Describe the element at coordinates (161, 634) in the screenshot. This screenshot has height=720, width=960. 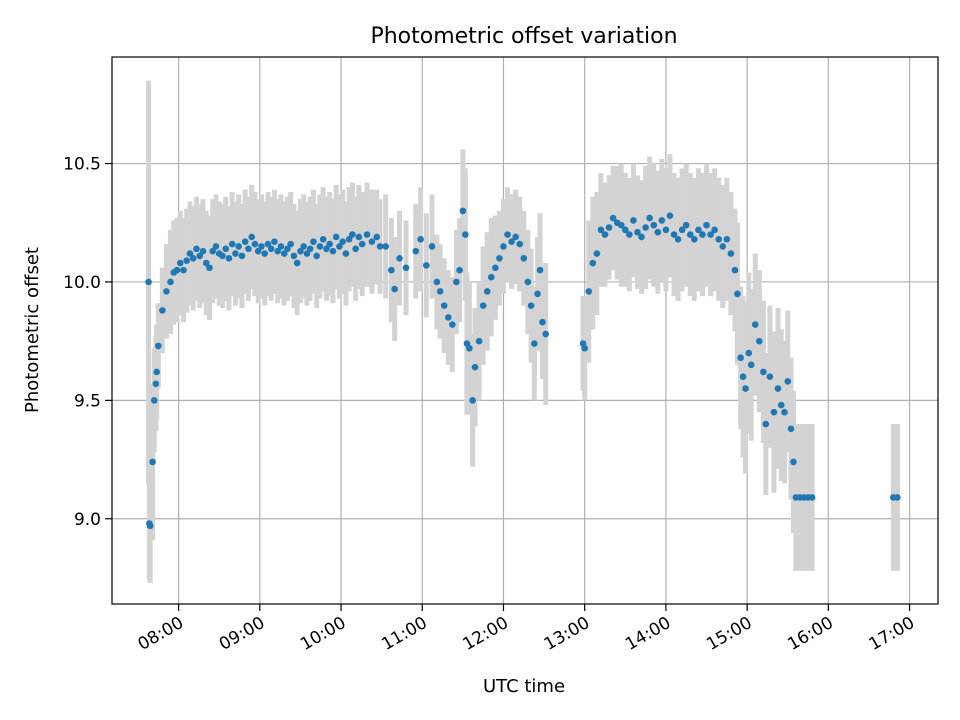
I see `x-tick-label: 08:00` at that location.